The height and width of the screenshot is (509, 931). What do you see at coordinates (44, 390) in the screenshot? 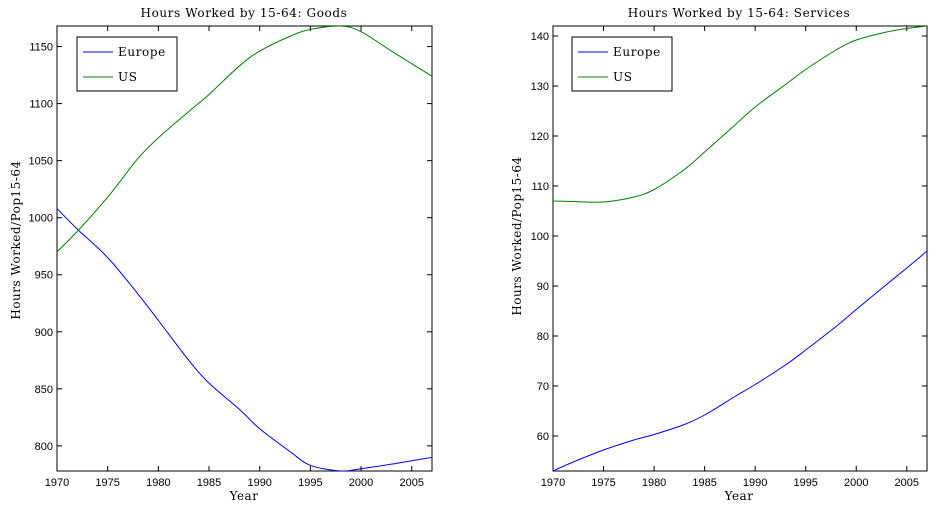
I see `goods-y-tick-label: 850` at bounding box center [44, 390].